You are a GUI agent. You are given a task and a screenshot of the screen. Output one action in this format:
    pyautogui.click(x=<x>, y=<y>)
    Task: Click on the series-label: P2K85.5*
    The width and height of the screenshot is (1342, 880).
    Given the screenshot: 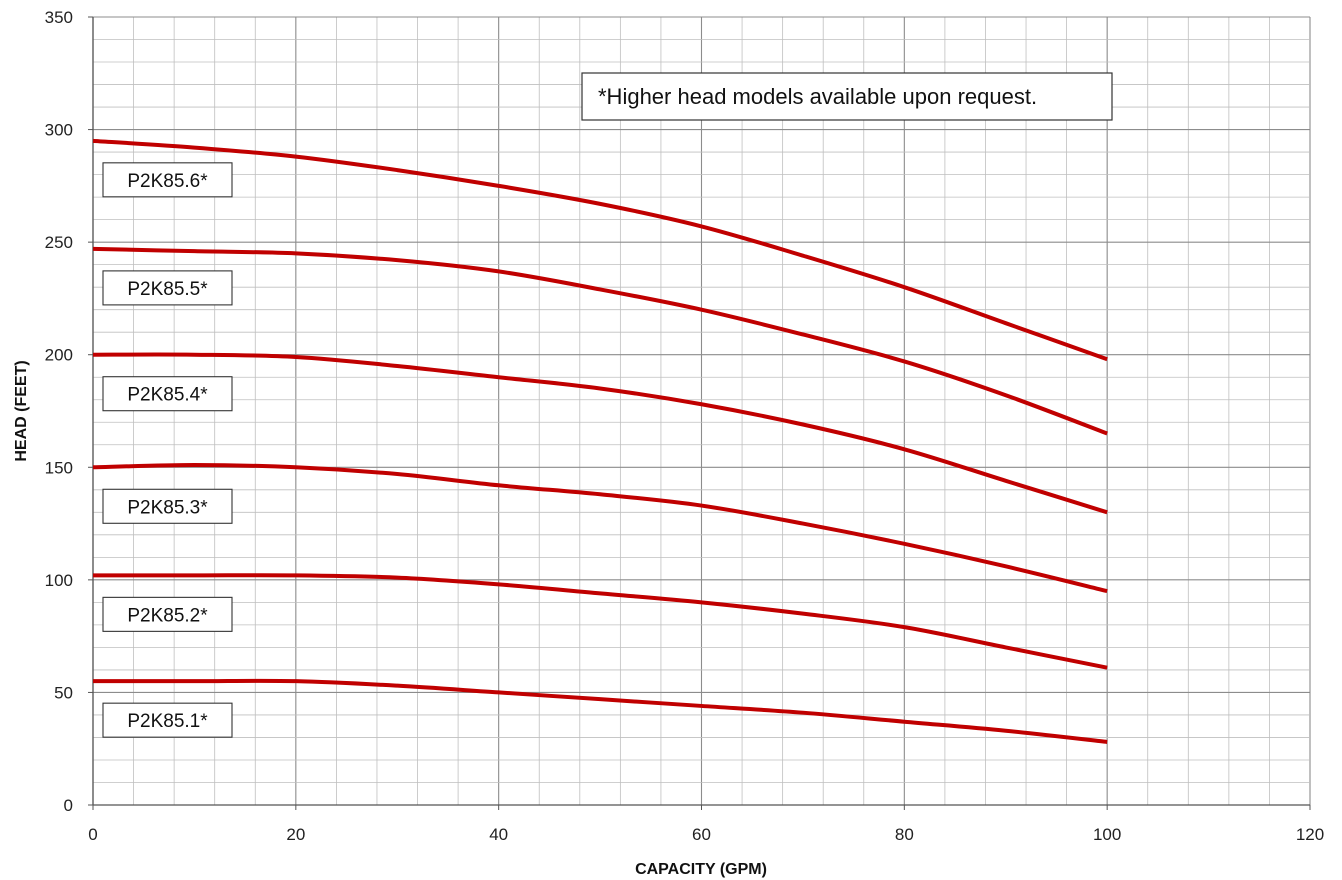 What is the action you would take?
    pyautogui.click(x=167, y=289)
    